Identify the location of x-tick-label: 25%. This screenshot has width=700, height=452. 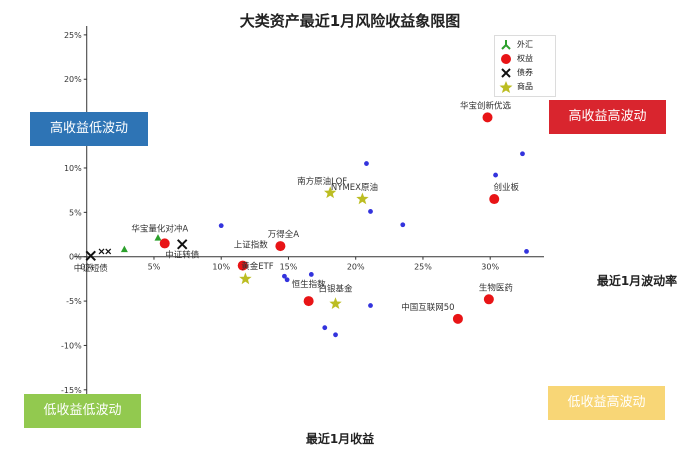
(423, 267).